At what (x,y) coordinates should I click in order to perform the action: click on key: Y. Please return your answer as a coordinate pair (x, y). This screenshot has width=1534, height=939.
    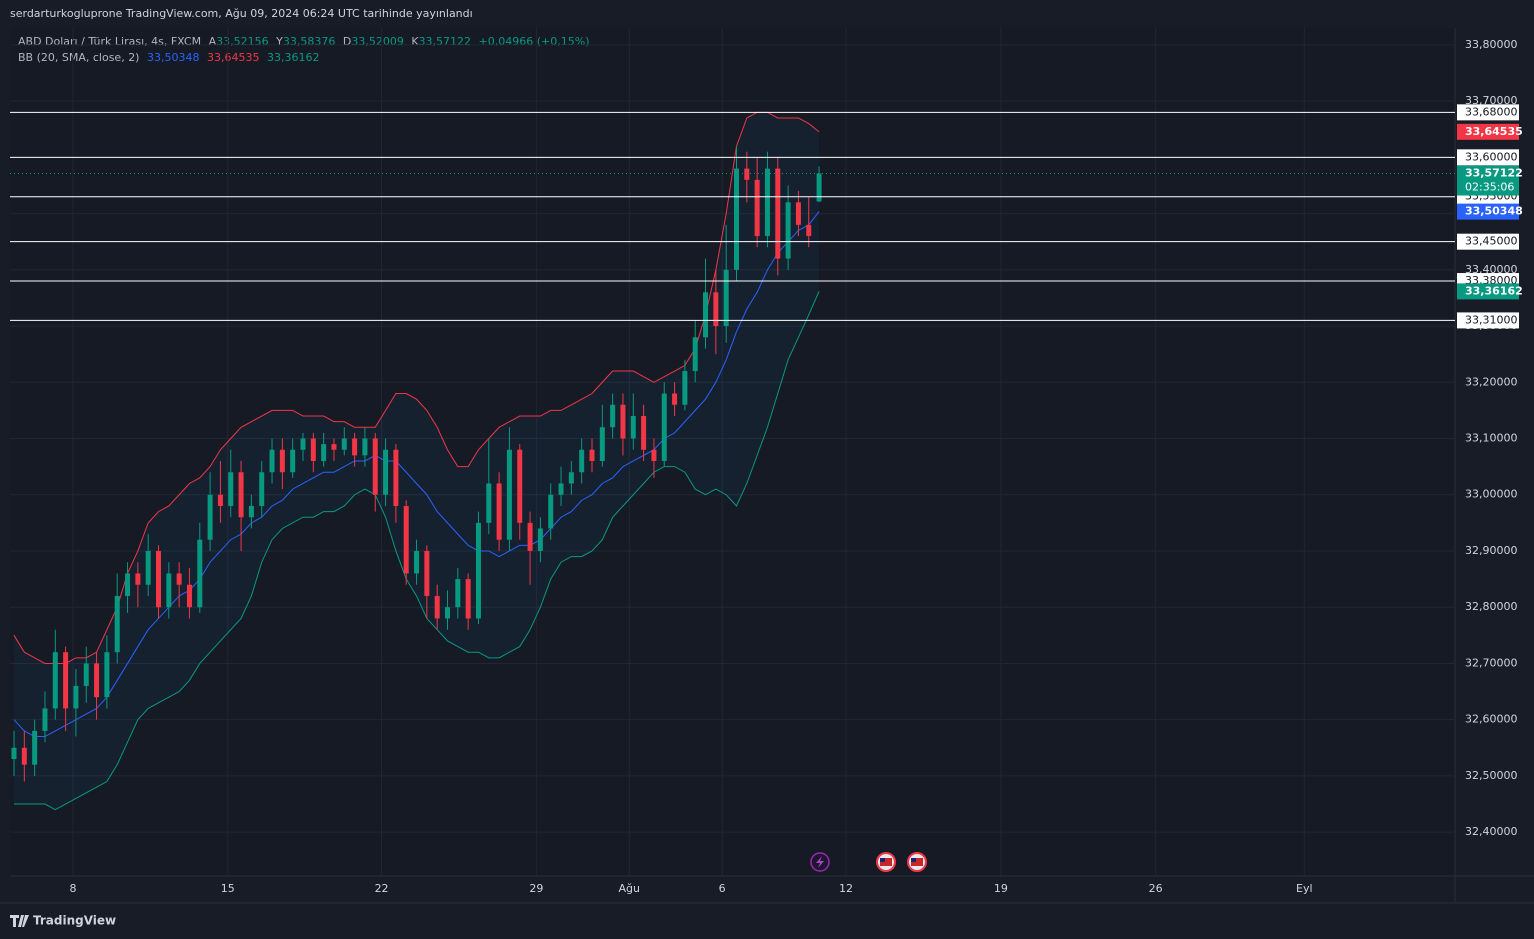
    Looking at the image, I should click on (279, 41).